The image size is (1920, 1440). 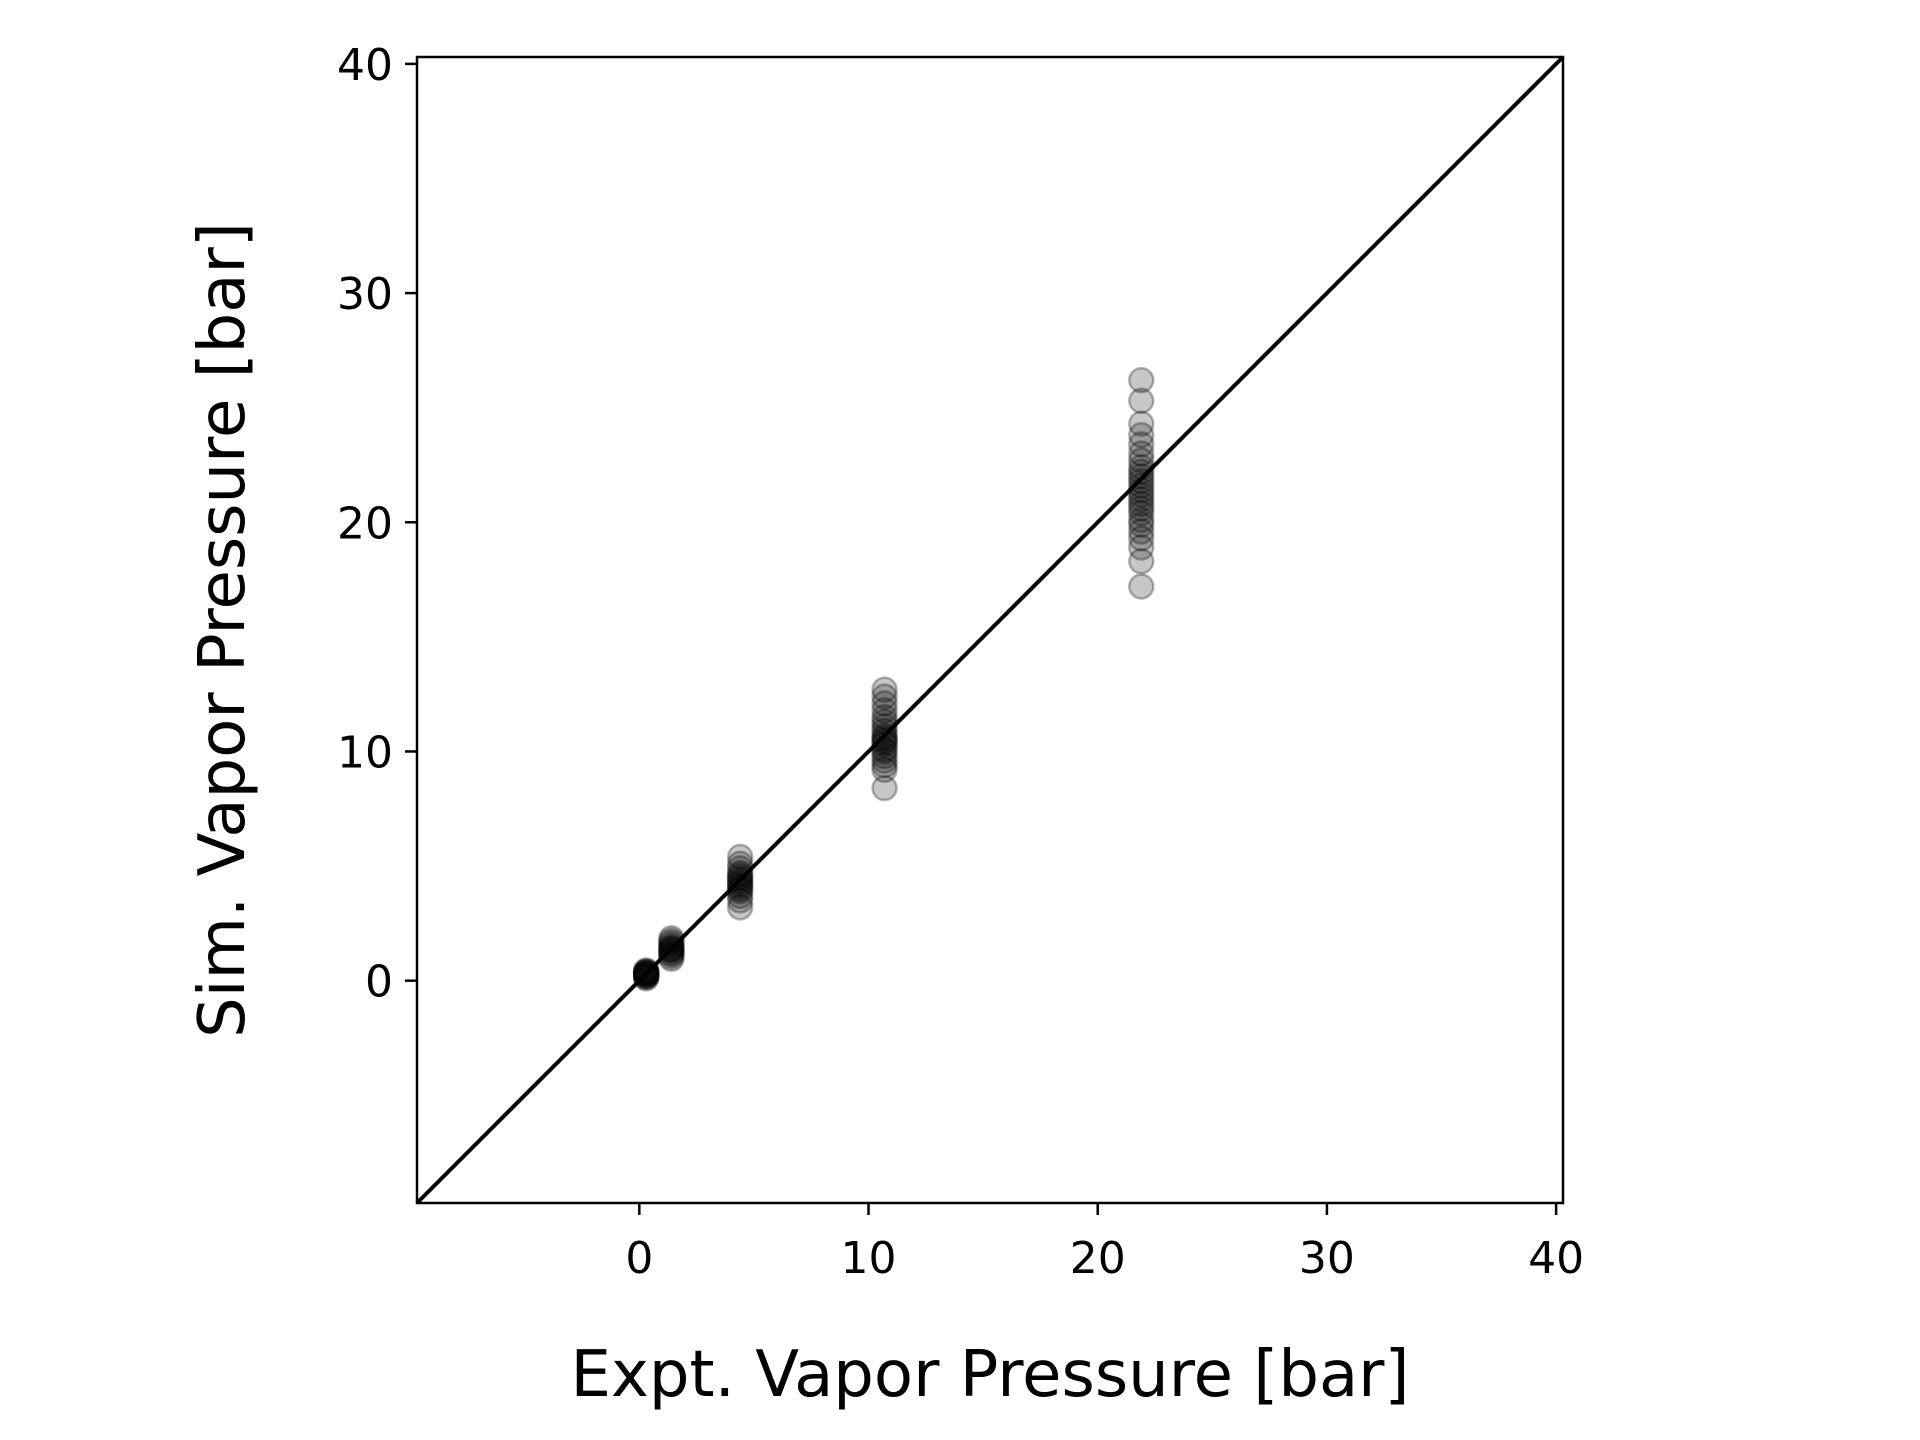 What do you see at coordinates (1556, 1258) in the screenshot?
I see `x-tick-label: 40` at bounding box center [1556, 1258].